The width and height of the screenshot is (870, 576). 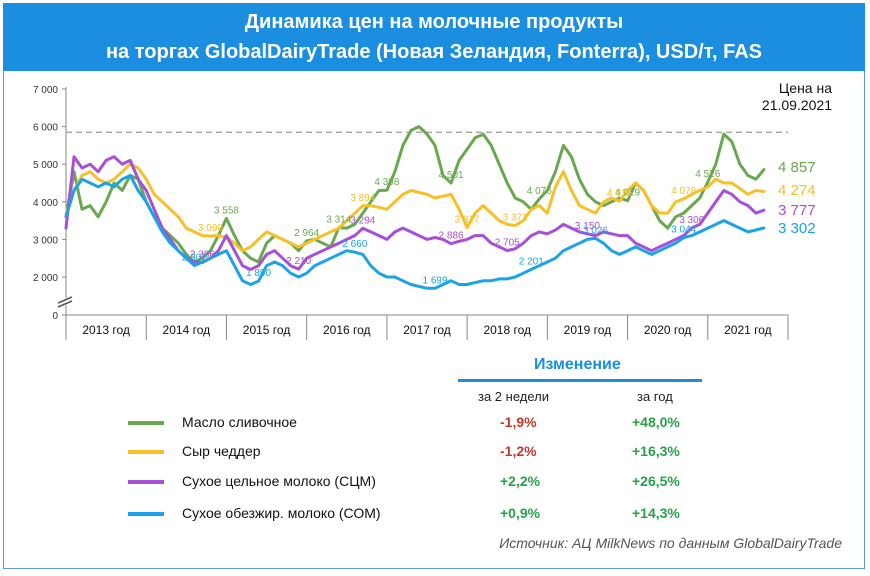 I want to click on data-label: 4 308, so click(x=386, y=182).